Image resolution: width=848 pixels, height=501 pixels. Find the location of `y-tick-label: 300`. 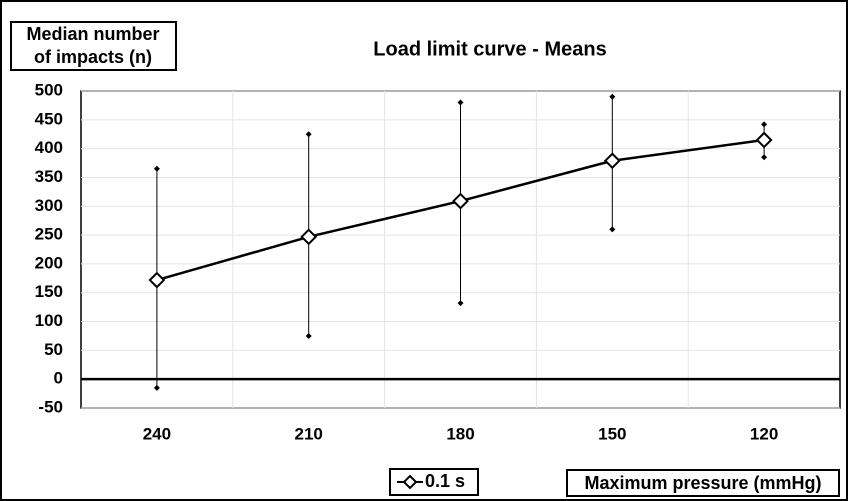

y-tick-label: 300 is located at coordinates (49, 205).